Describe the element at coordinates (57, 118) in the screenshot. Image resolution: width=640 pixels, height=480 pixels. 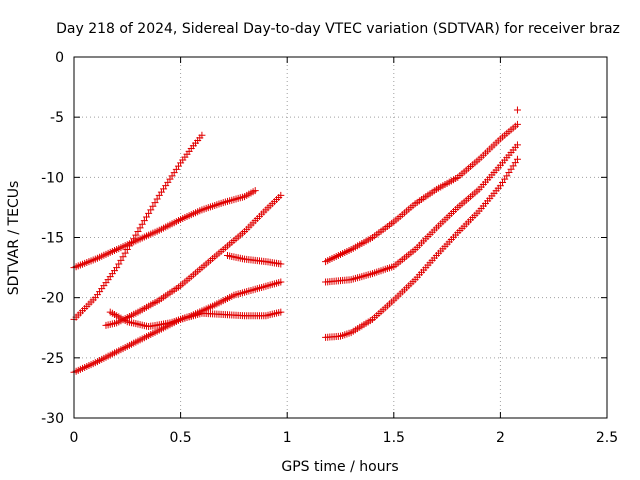
I see `y-tick-label: -5` at that location.